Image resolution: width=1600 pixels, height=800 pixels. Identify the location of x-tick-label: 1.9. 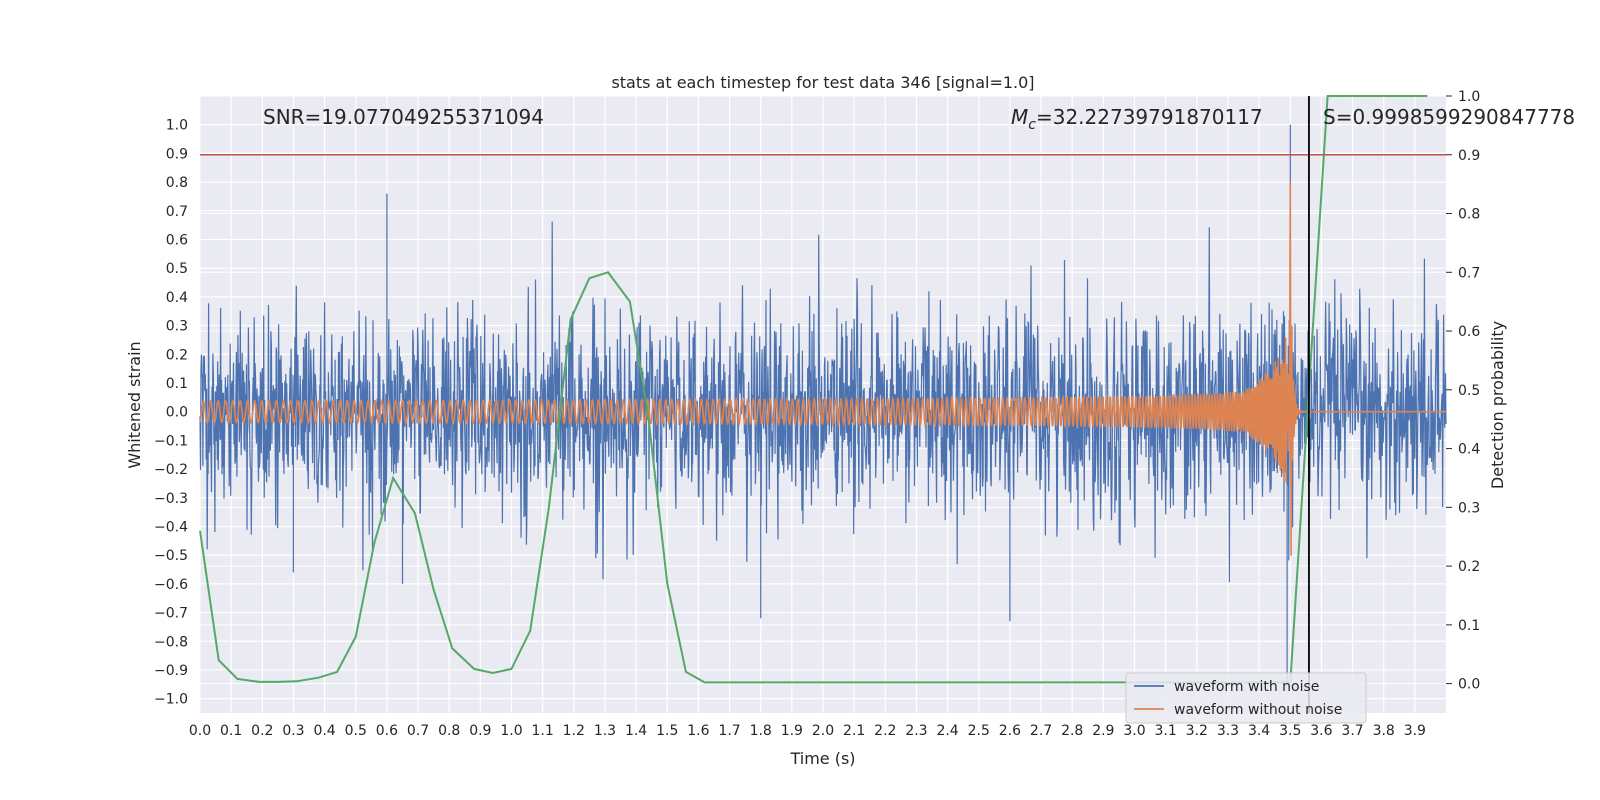
(792, 731).